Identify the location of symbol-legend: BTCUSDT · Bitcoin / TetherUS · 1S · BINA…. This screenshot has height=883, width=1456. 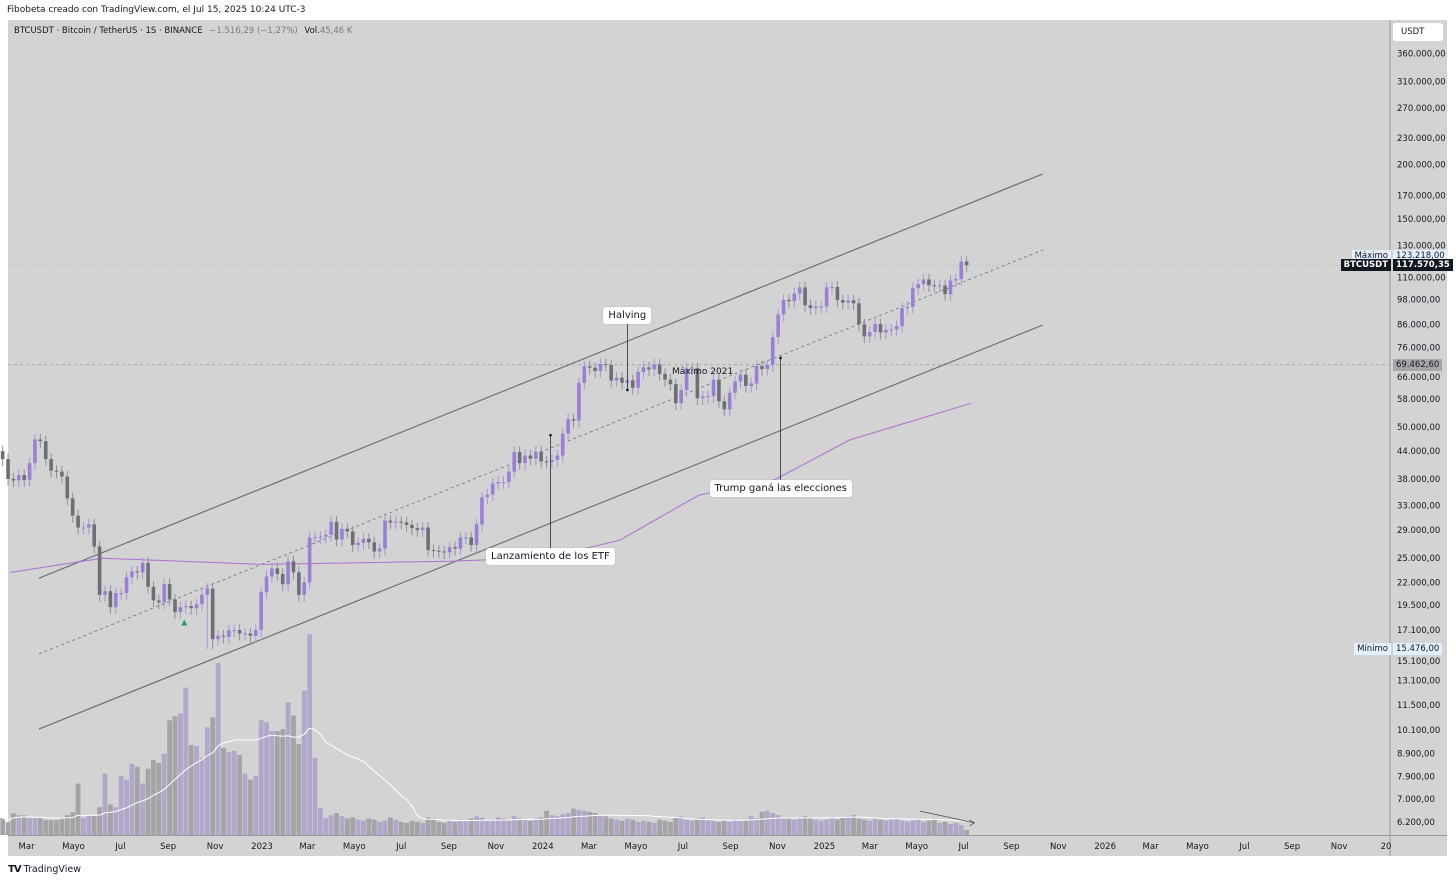
(183, 31).